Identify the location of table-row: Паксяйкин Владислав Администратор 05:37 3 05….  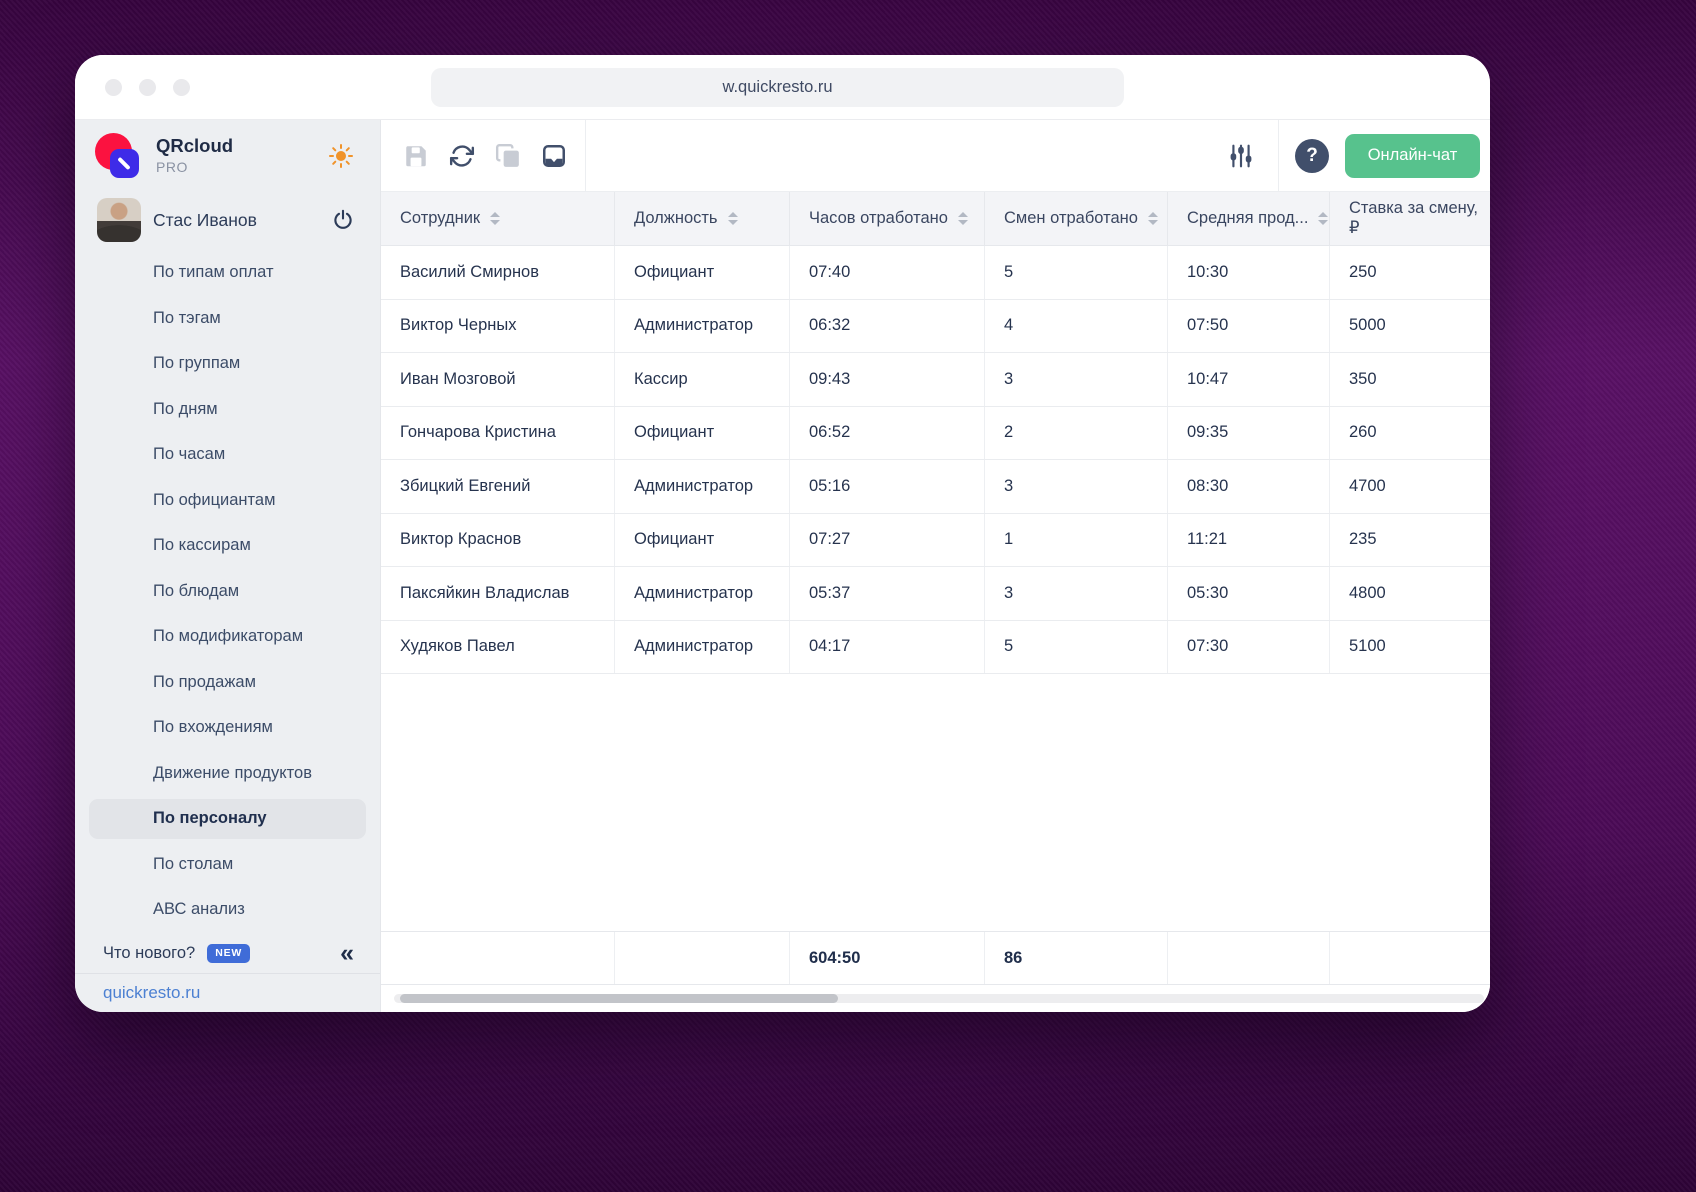
(935, 594).